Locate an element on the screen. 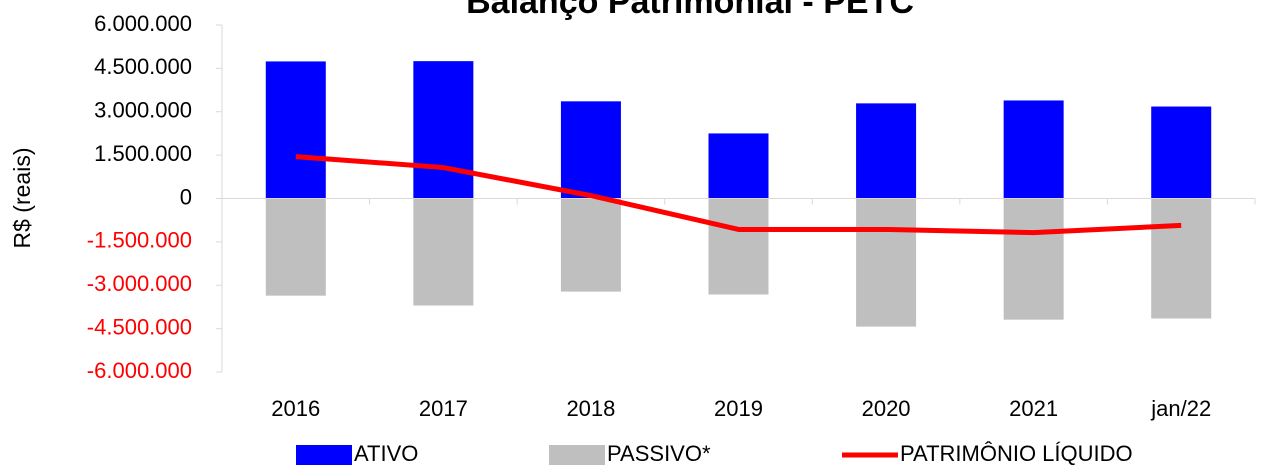  x-tick-label: 2021 is located at coordinates (1033, 408).